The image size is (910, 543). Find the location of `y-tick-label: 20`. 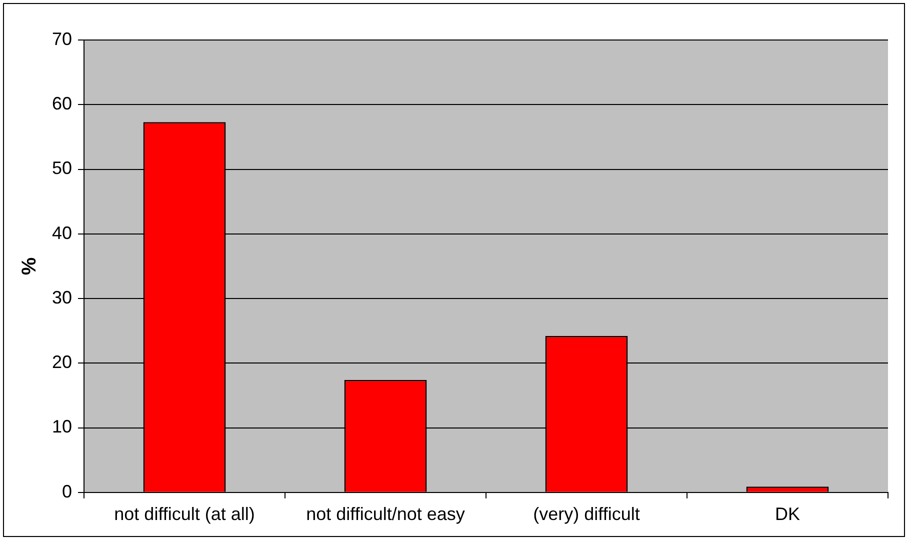

y-tick-label: 20 is located at coordinates (62, 362).